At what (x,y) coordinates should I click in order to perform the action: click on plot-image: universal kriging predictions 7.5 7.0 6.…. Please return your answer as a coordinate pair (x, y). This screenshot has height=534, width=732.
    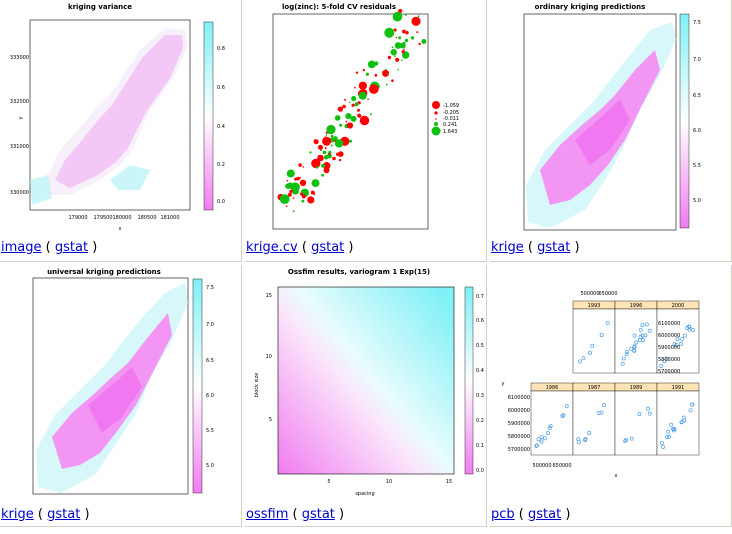
    Looking at the image, I should click on (120, 384).